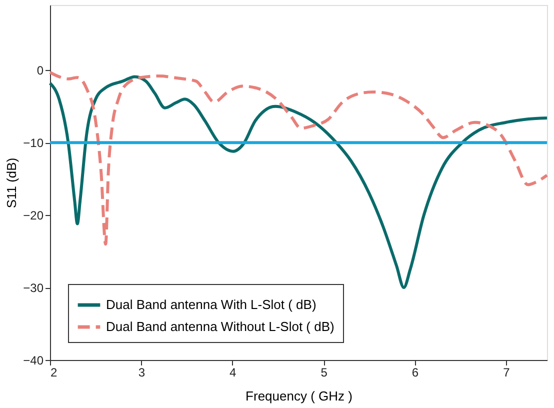 Image resolution: width=554 pixels, height=408 pixels. Describe the element at coordinates (33, 143) in the screenshot. I see `y-tick-label: −10` at that location.